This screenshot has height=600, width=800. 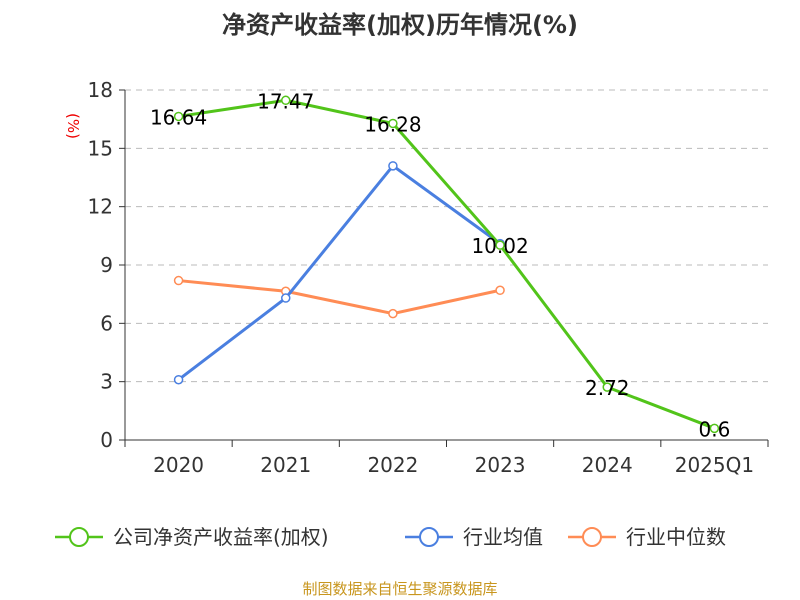 I want to click on data-label: 17.47, so click(x=285, y=101).